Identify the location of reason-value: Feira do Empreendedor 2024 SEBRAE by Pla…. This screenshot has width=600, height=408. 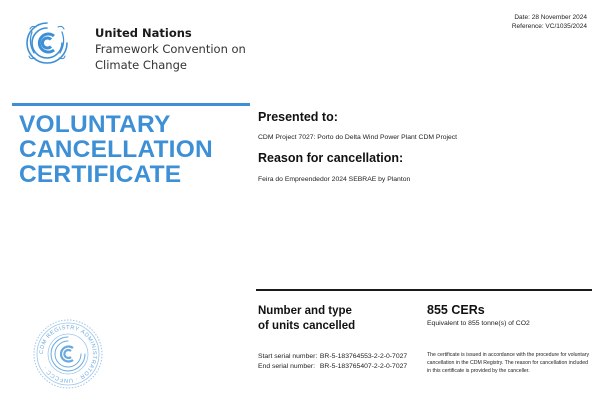
(334, 179).